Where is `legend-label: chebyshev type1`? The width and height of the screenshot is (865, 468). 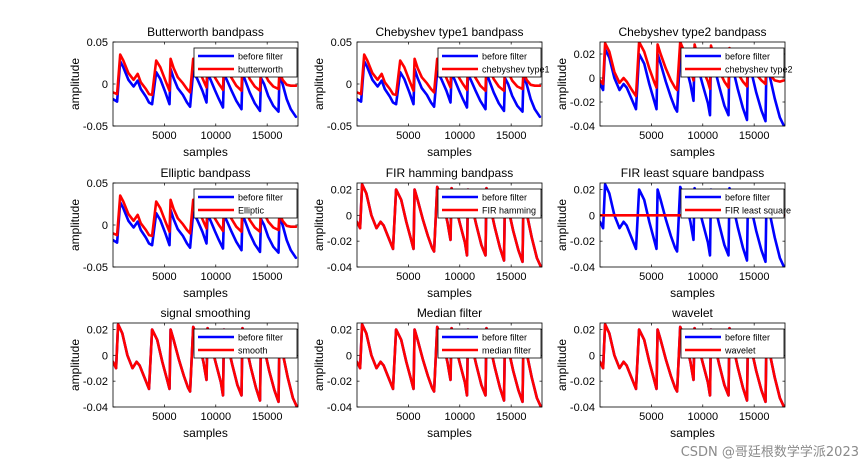
legend-label: chebyshev type1 is located at coordinates (516, 70).